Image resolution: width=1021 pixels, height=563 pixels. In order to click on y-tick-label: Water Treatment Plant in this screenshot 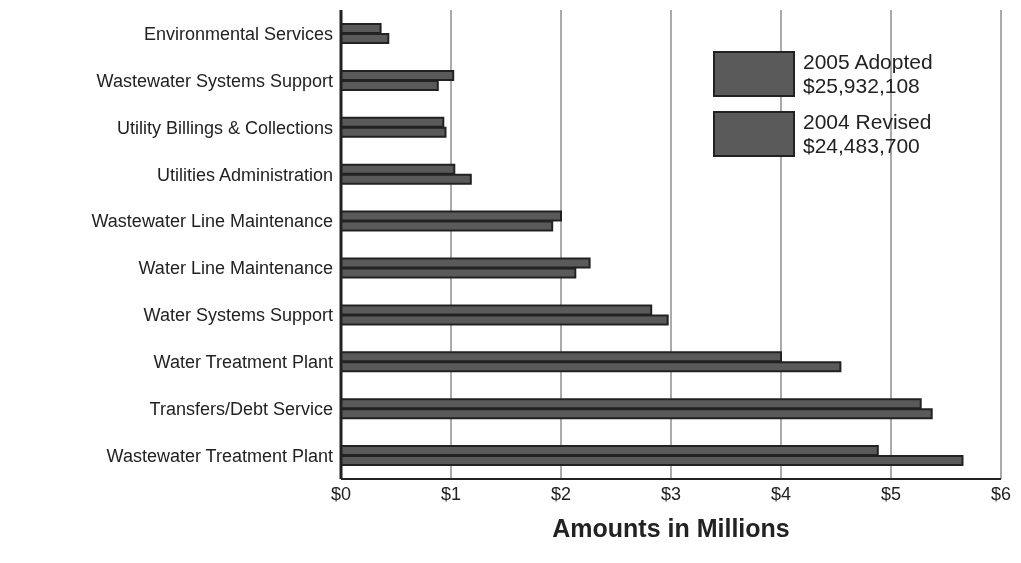, I will do `click(243, 362)`.